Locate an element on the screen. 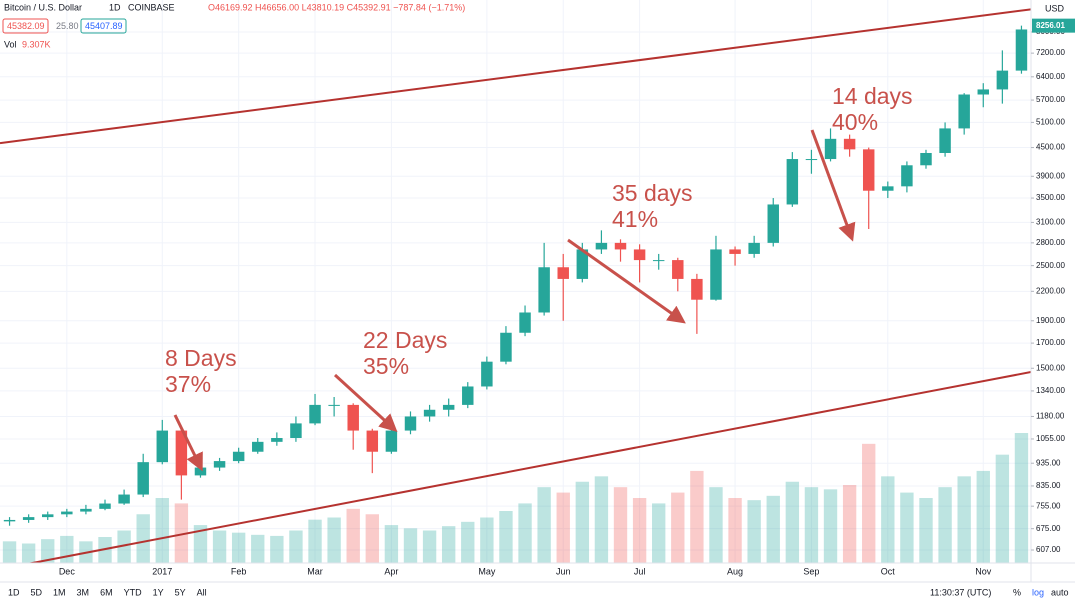 The width and height of the screenshot is (1075, 606). range-button: 6M is located at coordinates (106, 592).